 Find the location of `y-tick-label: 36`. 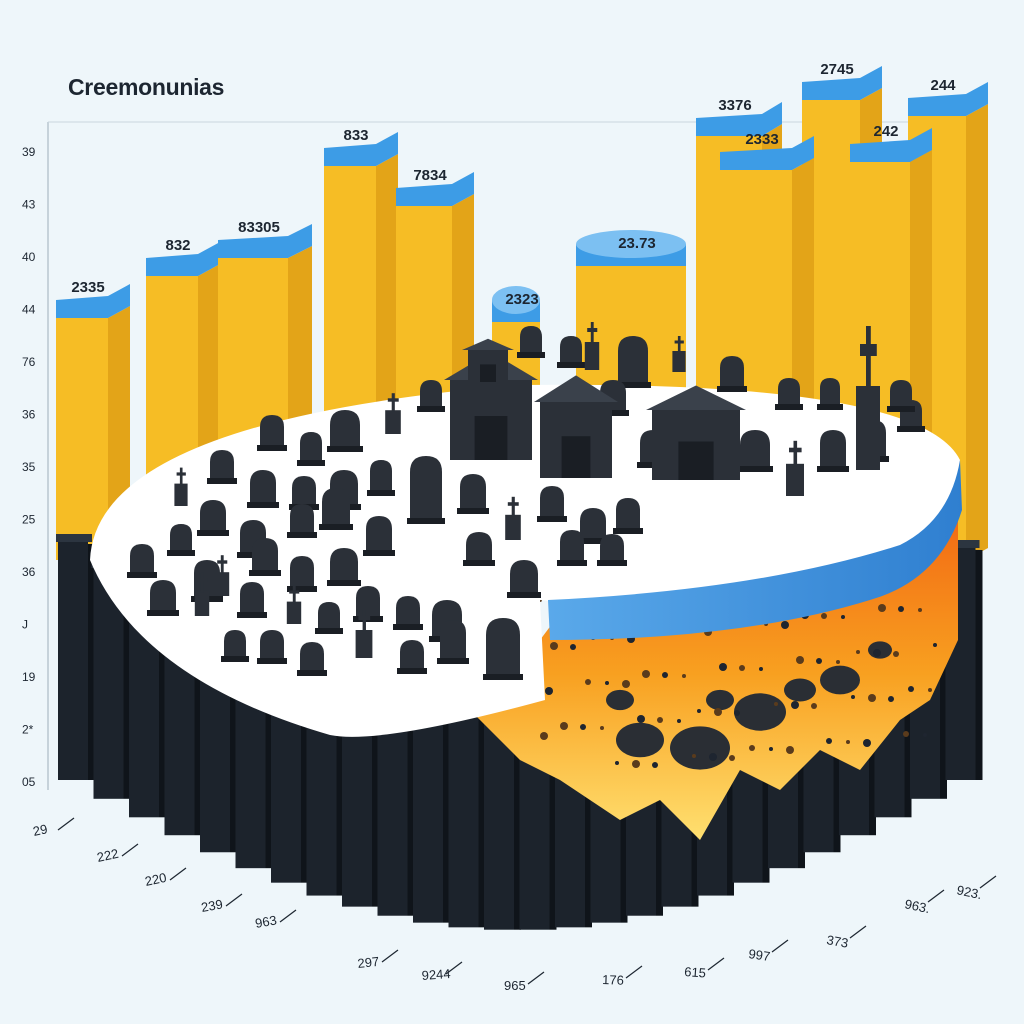

y-tick-label: 36 is located at coordinates (29, 572).